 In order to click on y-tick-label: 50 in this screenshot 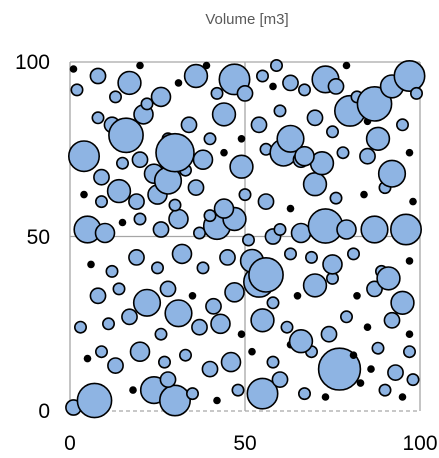, I will do `click(38, 237)`.